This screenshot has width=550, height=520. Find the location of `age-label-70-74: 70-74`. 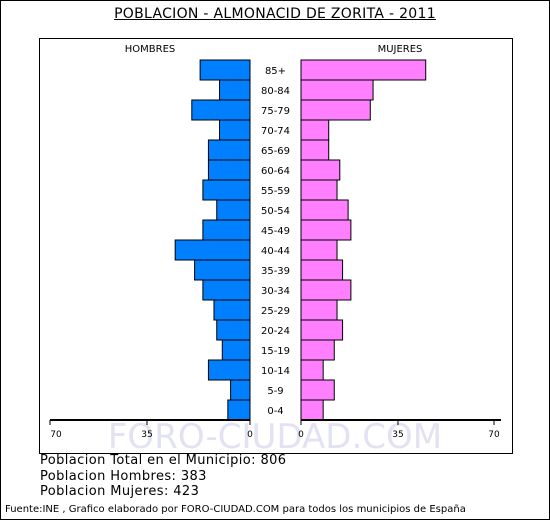

age-label-70-74: 70-74 is located at coordinates (275, 131).